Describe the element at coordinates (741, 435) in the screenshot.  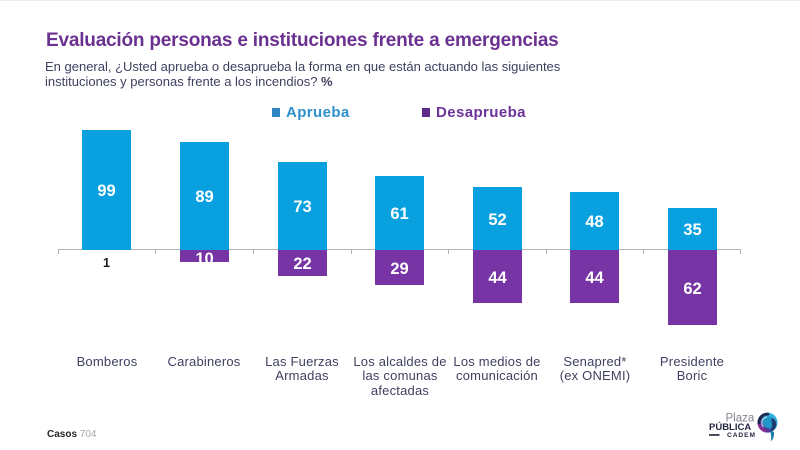
I see `svg-text: CADEM` at that location.